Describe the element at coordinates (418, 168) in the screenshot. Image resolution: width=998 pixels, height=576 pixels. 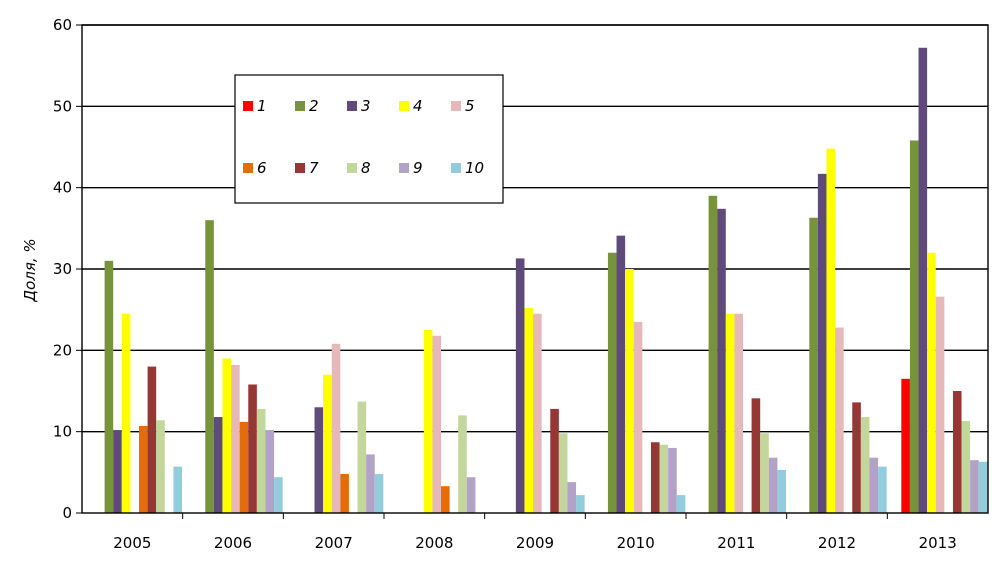
I see `legend-label-9: 9` at that location.